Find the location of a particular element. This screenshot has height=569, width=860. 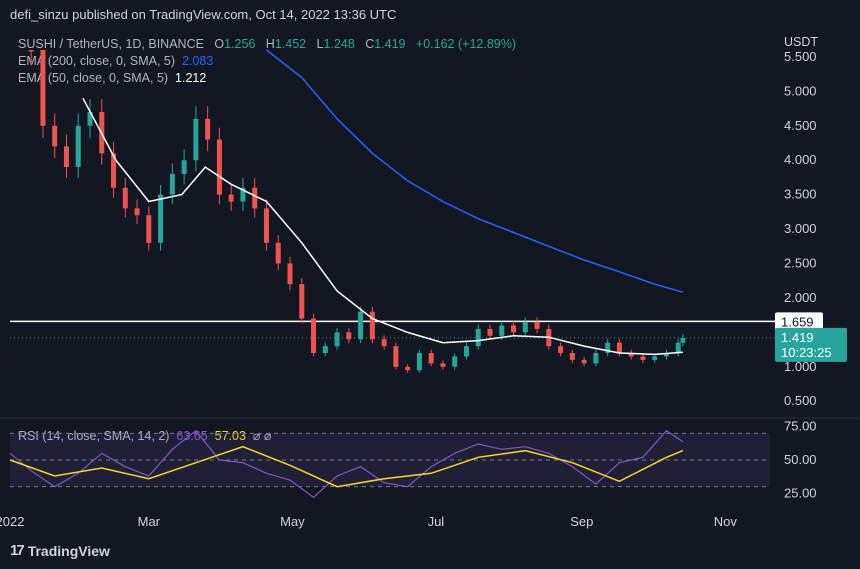

ema50-value: 1.212 is located at coordinates (191, 78).